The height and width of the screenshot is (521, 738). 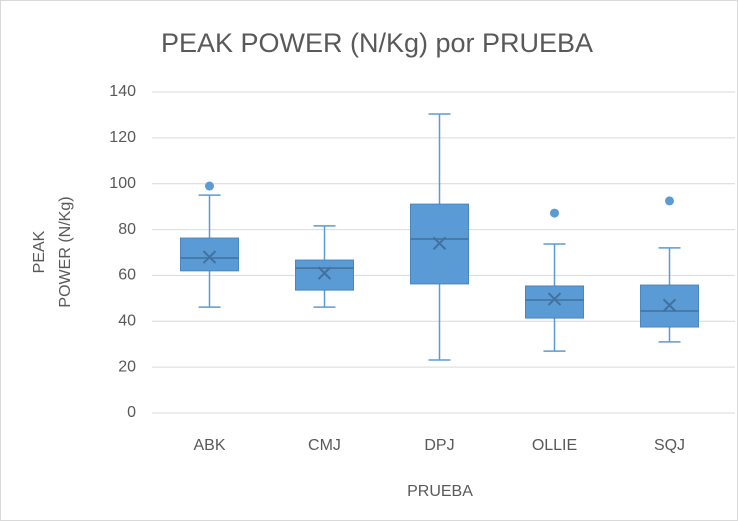 I want to click on y-axis-title: POWER (N/Kg), so click(x=65, y=251).